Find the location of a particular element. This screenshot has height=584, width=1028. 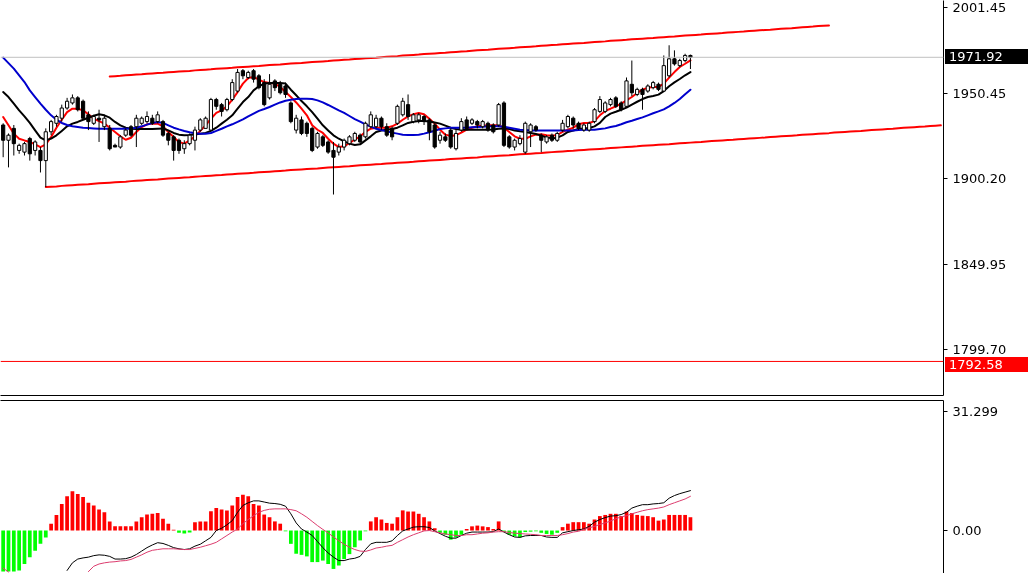

ref-line-label: 1971.92 is located at coordinates (986, 57).